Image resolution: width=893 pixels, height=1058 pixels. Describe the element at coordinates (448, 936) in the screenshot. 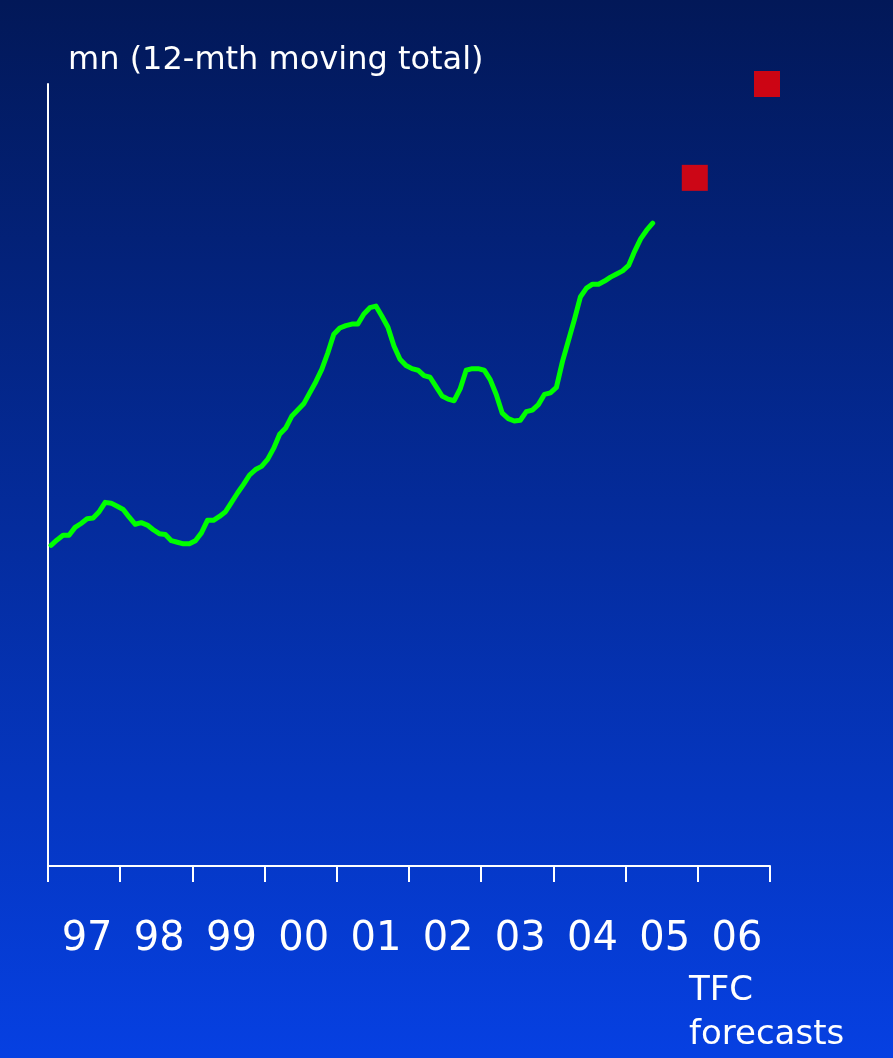

I see `x-tick-label: 02` at that location.